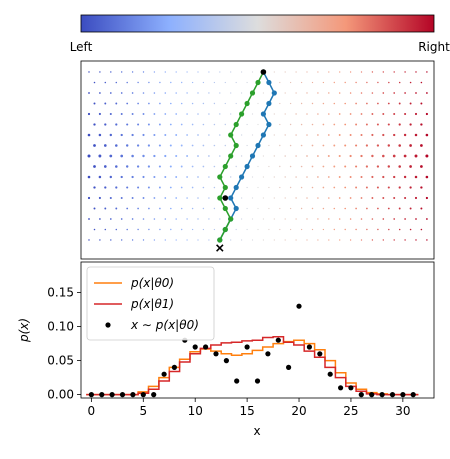 This screenshot has height=459, width=450. I want to click on x-axis-label: x, so click(256, 431).